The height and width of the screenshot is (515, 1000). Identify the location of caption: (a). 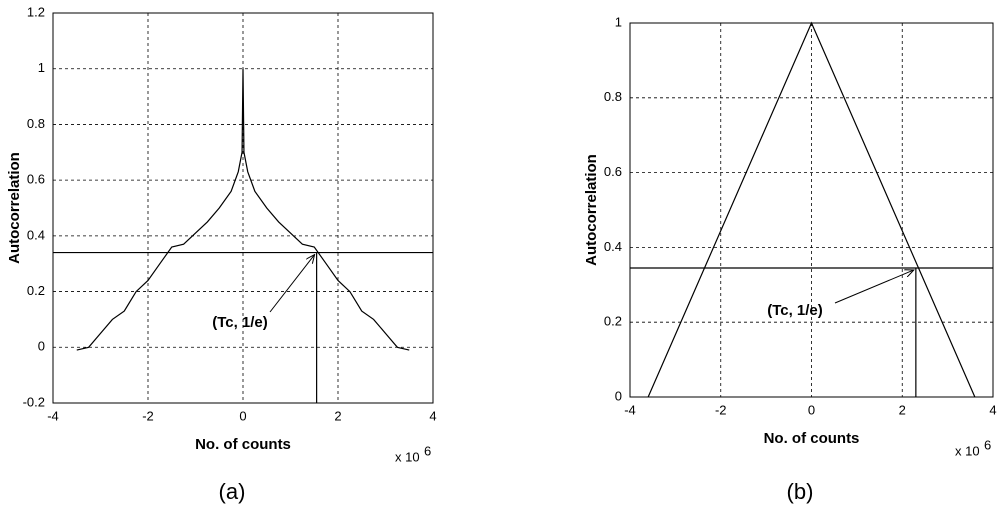
(232, 491).